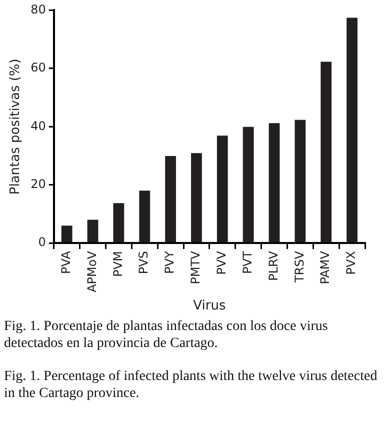 The image size is (387, 421). I want to click on x-tick-label: PVX, so click(351, 263).